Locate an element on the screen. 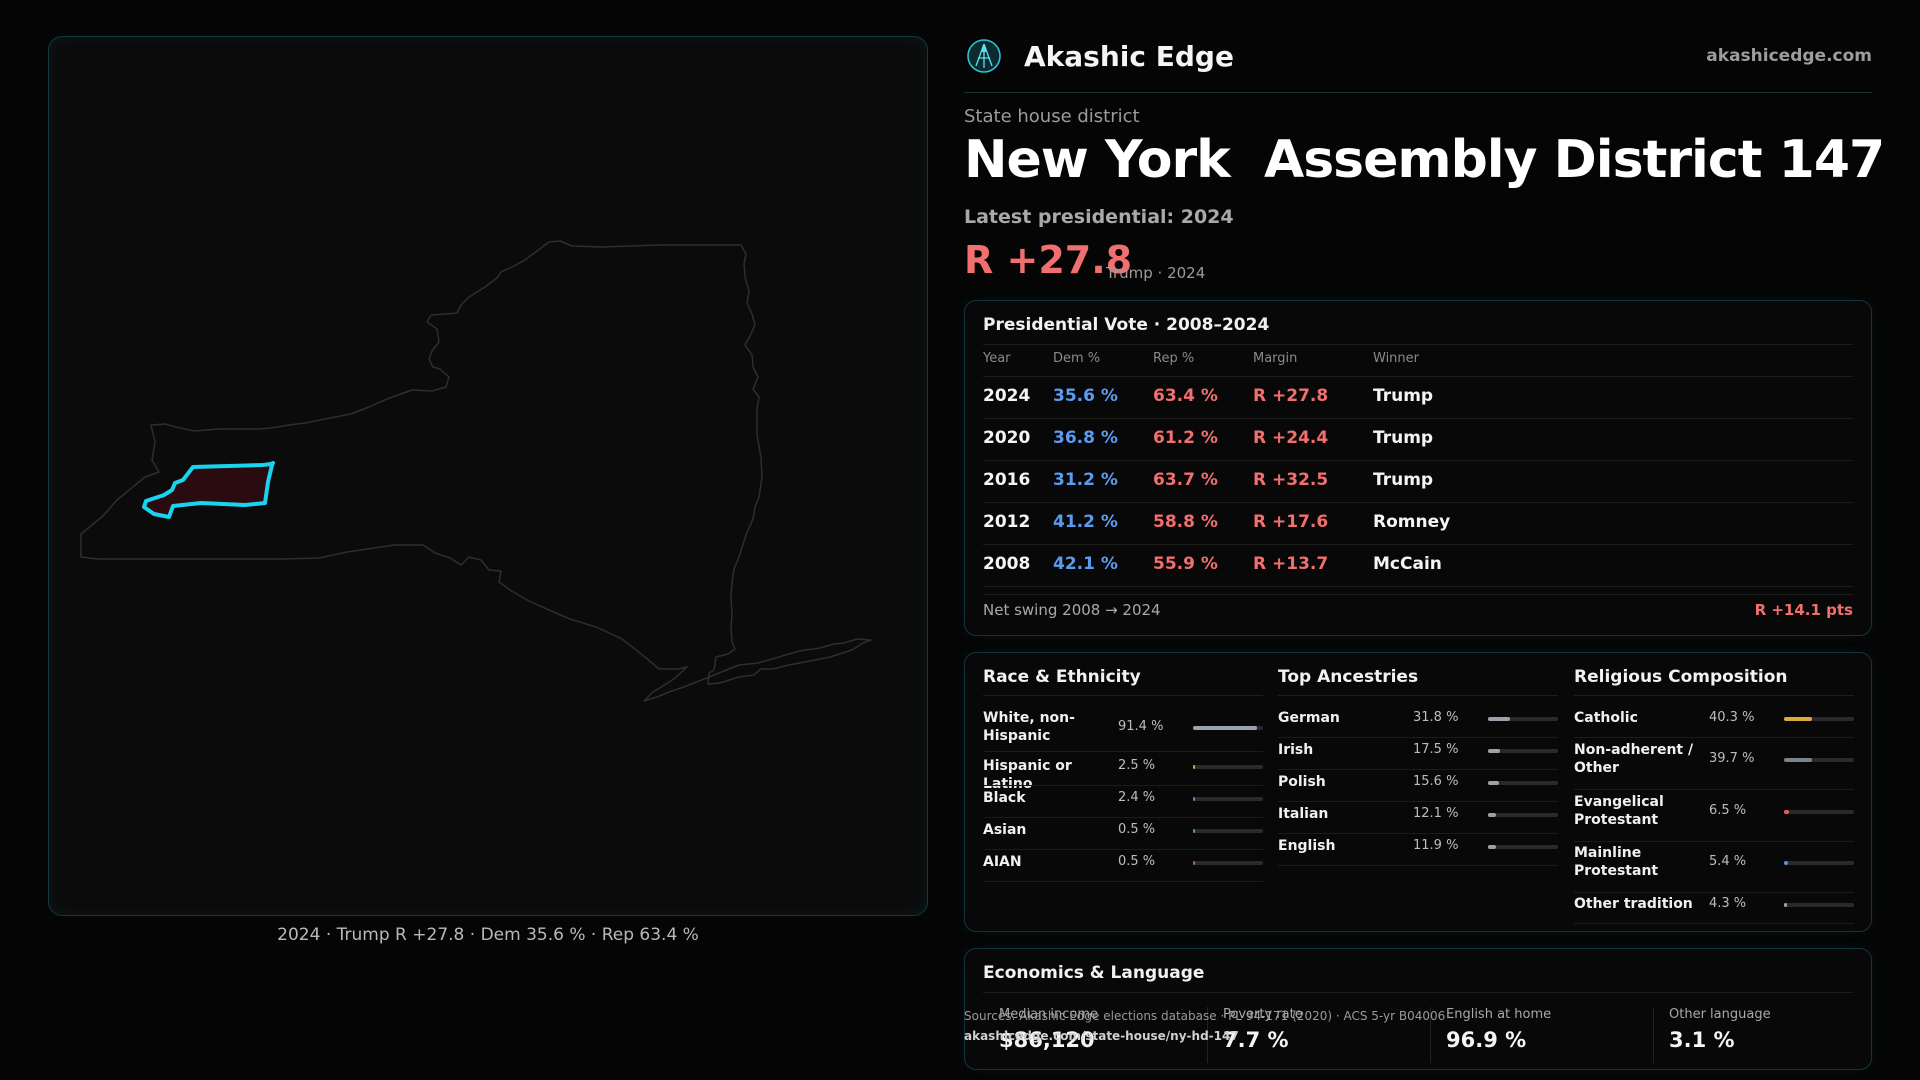 This screenshot has height=1080, width=1920. card-divider is located at coordinates (1418, 992).